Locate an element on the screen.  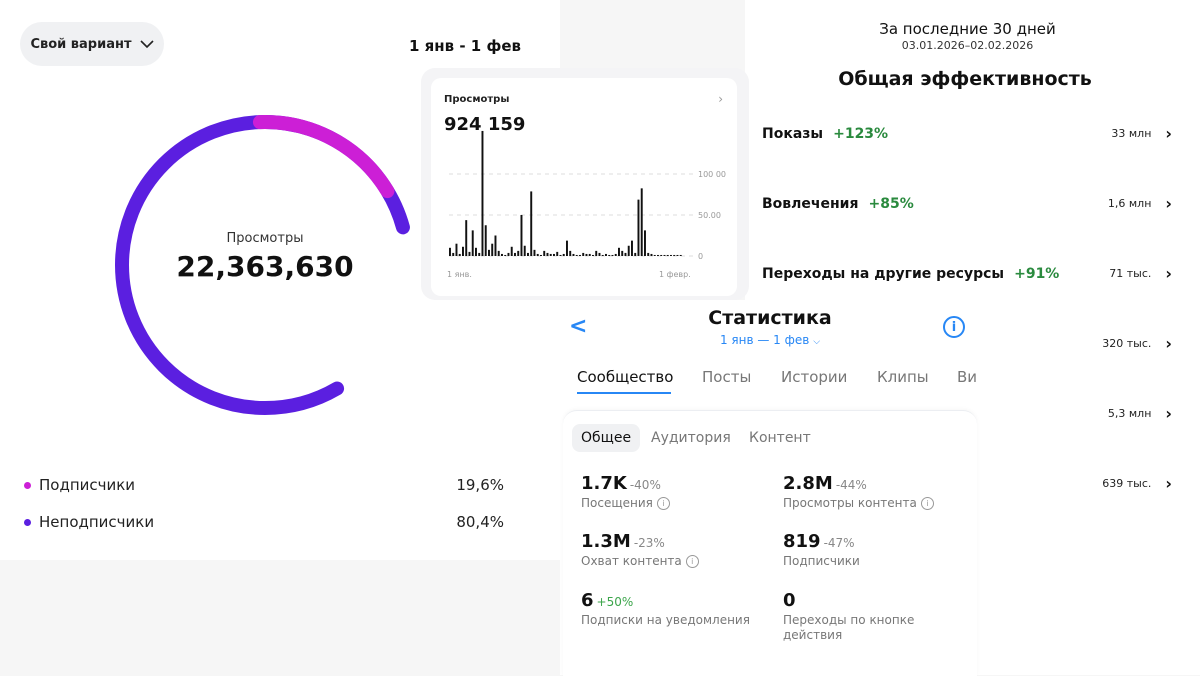
tab-stories: Истории is located at coordinates (814, 377).